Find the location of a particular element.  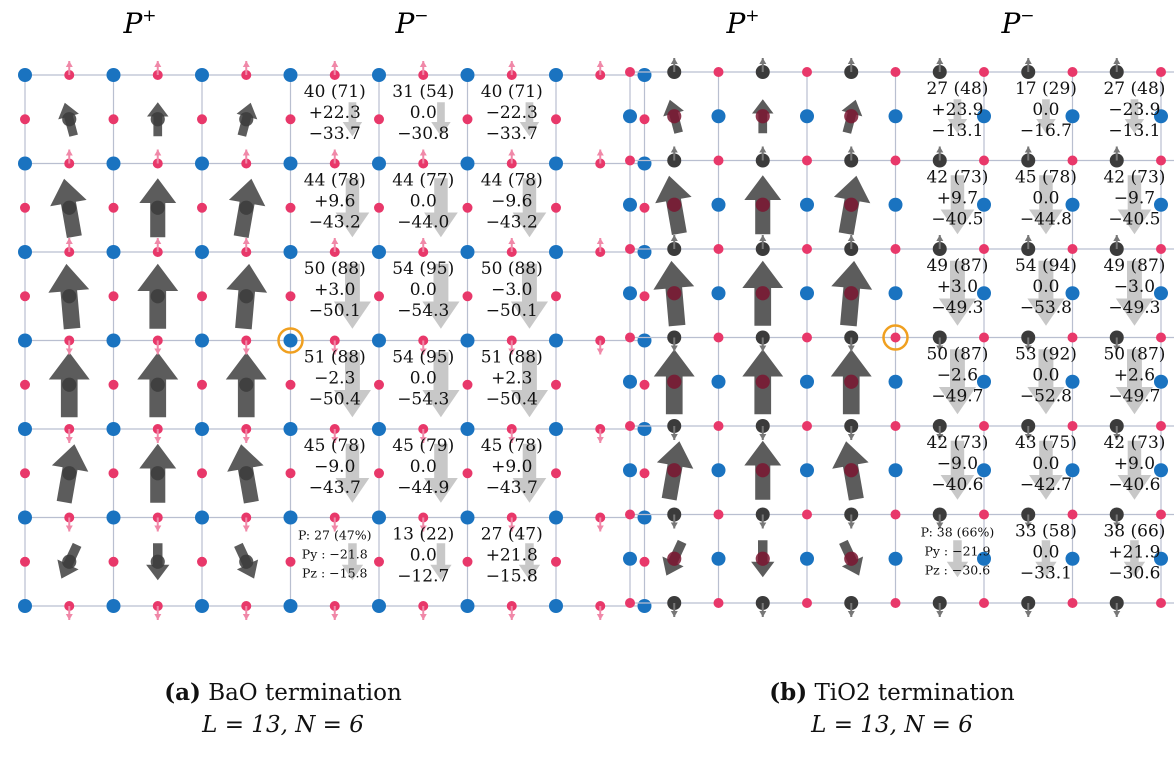

cell-stat-text: +21.8 is located at coordinates (512, 556).